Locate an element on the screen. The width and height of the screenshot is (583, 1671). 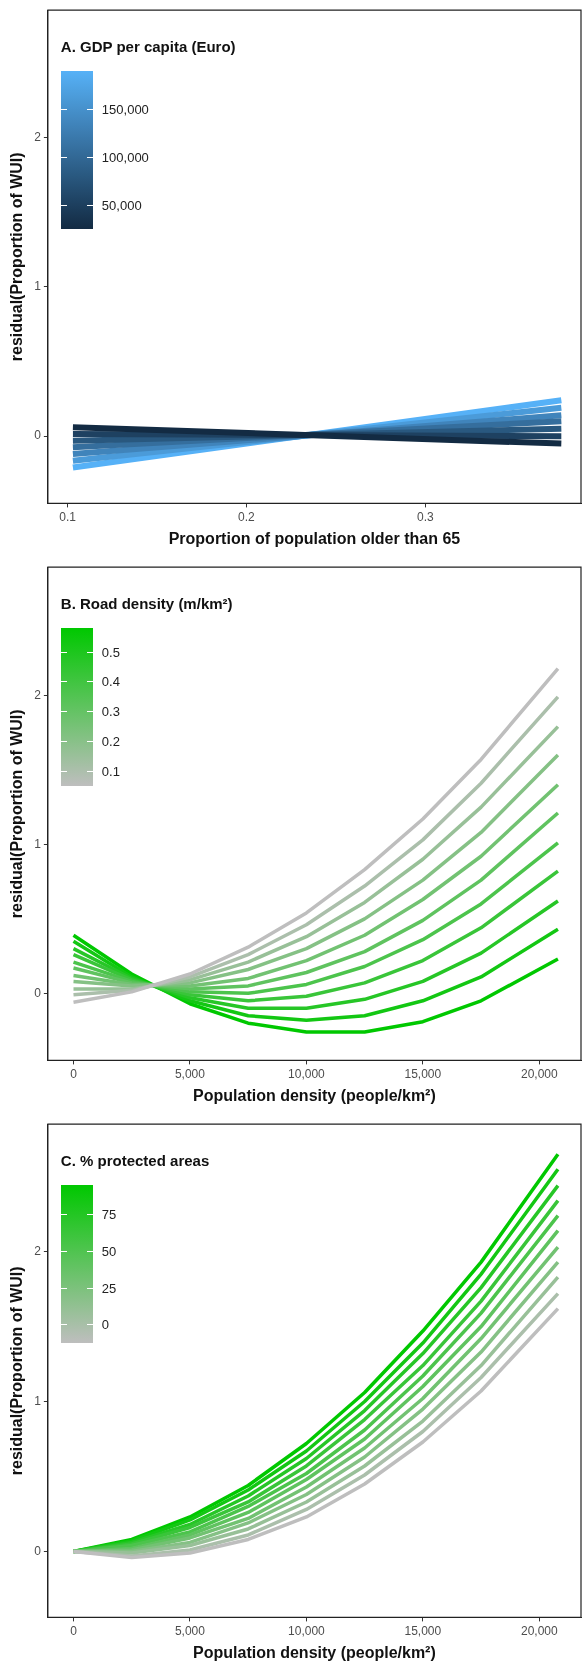
annotation: 0.4 is located at coordinates (110, 682).